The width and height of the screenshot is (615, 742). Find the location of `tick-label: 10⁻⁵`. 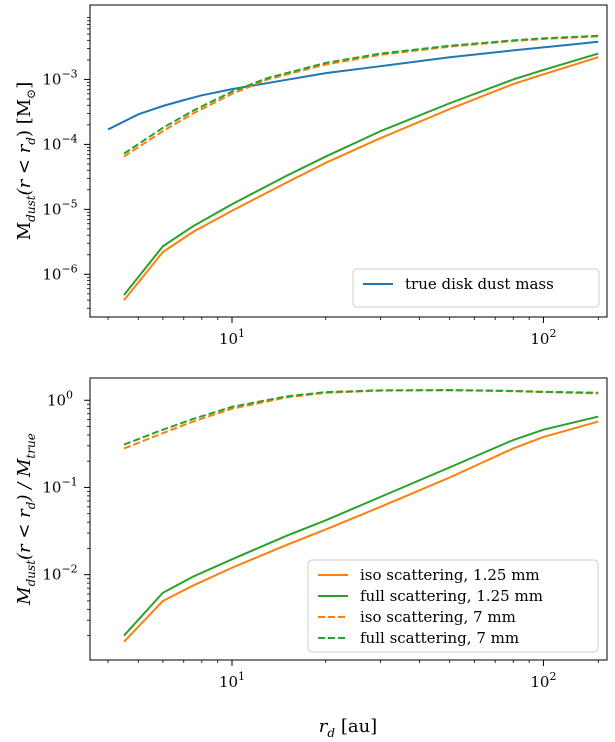

tick-label: 10⁻⁵ is located at coordinates (59, 207).